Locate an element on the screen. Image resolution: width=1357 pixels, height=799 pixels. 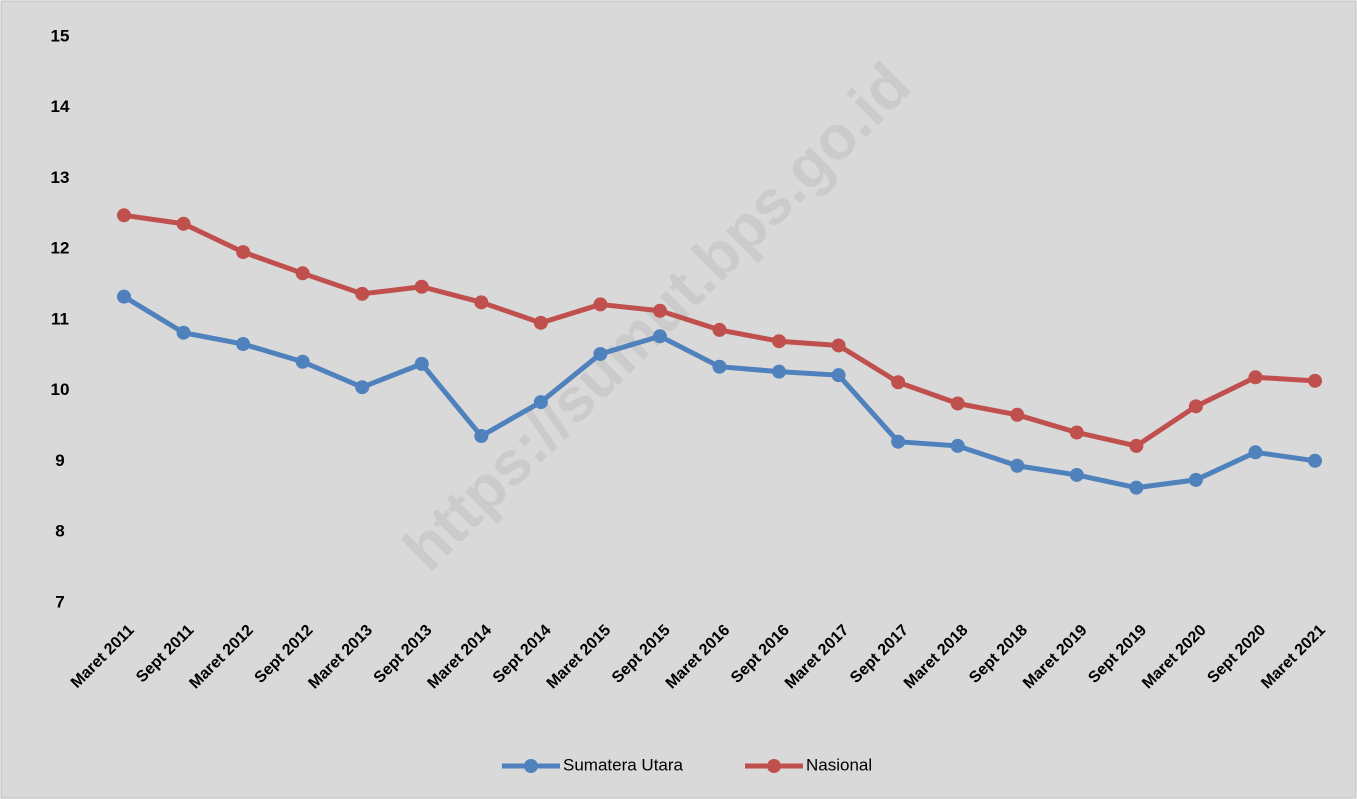
y-tick-label: 9 is located at coordinates (59, 460).